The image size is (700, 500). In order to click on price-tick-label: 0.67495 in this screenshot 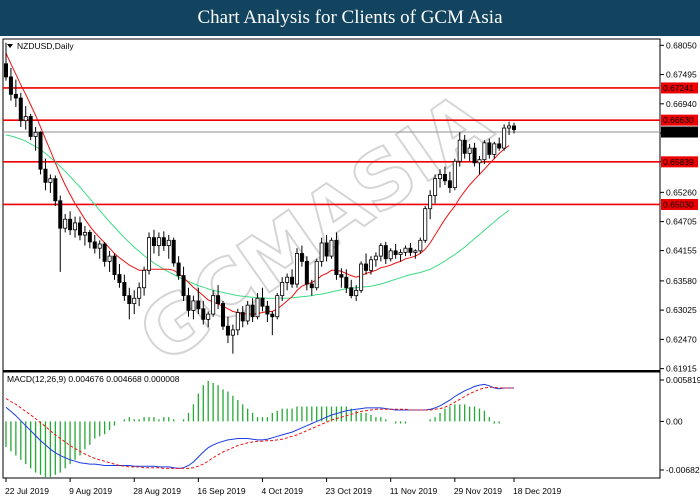, I will do `click(681, 75)`.